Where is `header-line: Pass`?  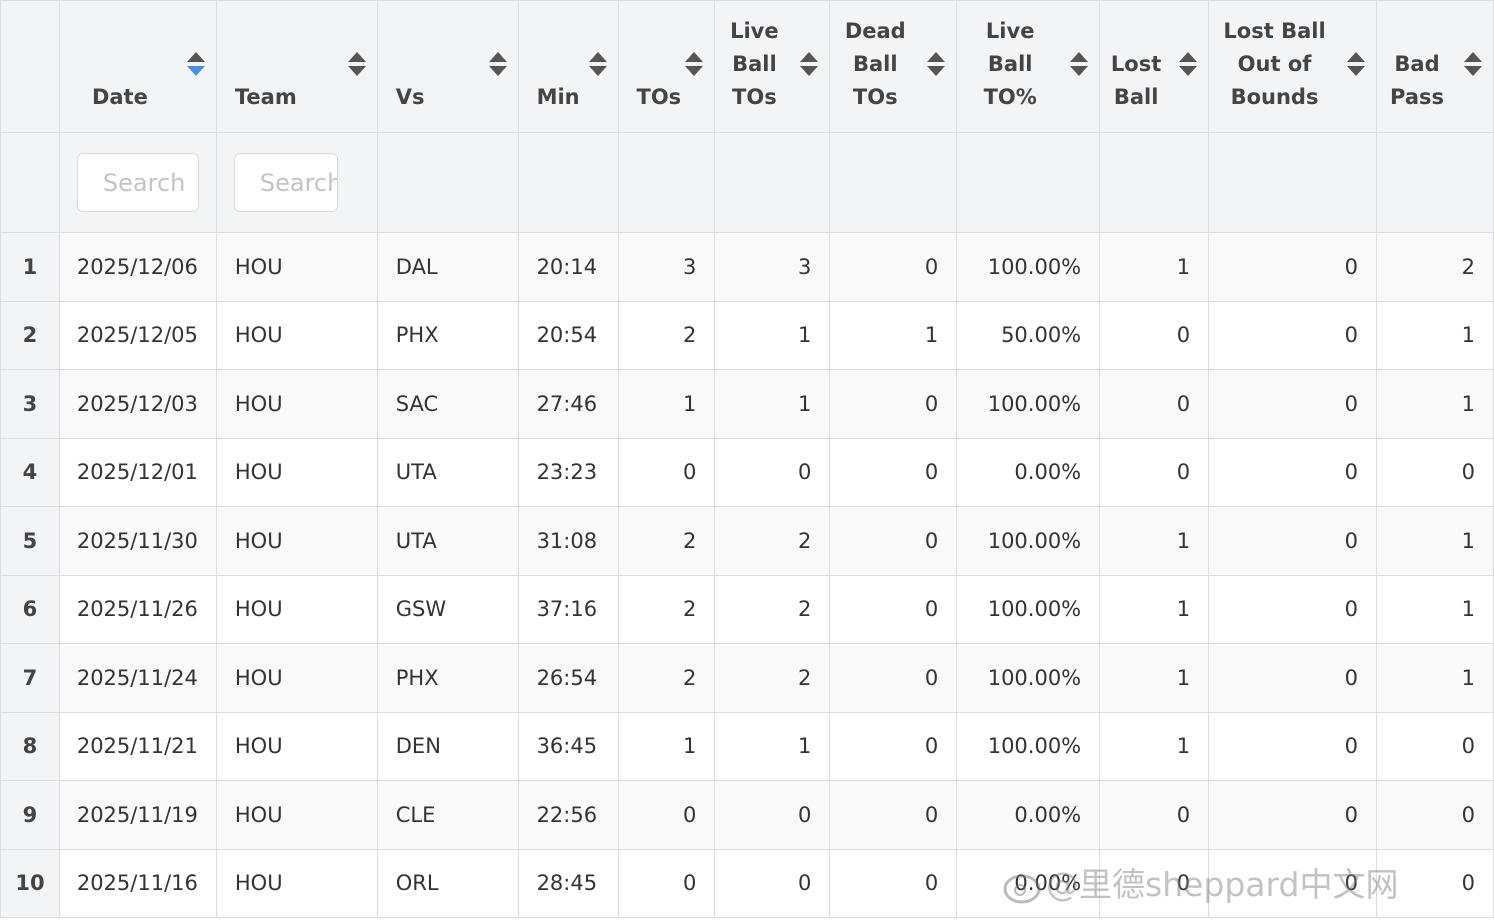 header-line: Pass is located at coordinates (1417, 97).